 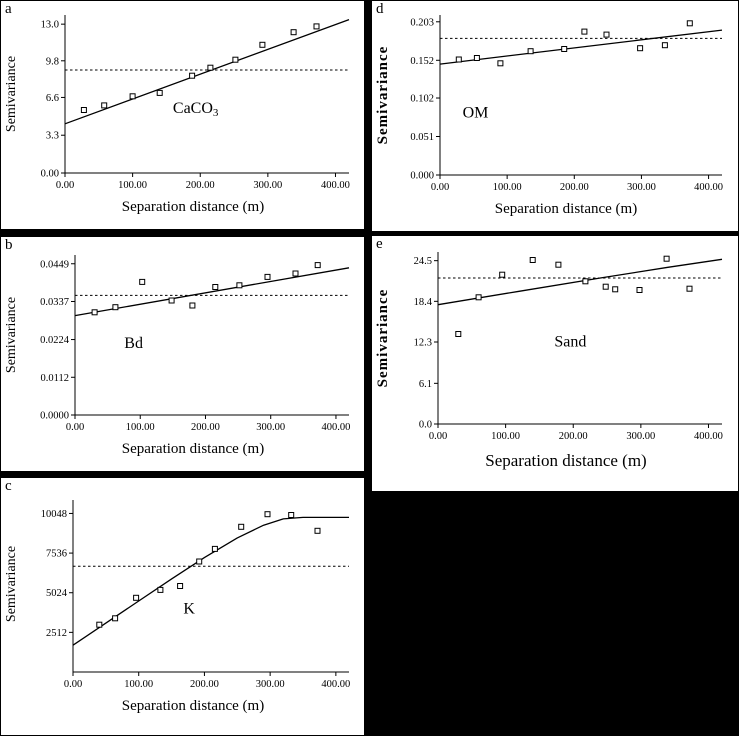 What do you see at coordinates (11, 584) in the screenshot?
I see `y-axis-label-k: Semivariance` at bounding box center [11, 584].